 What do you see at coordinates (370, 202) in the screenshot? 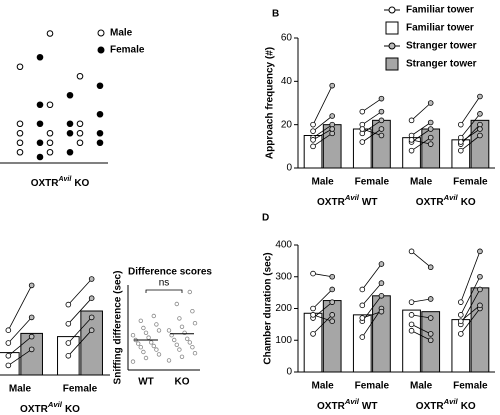
I see `label-suffix: WT` at bounding box center [370, 202].